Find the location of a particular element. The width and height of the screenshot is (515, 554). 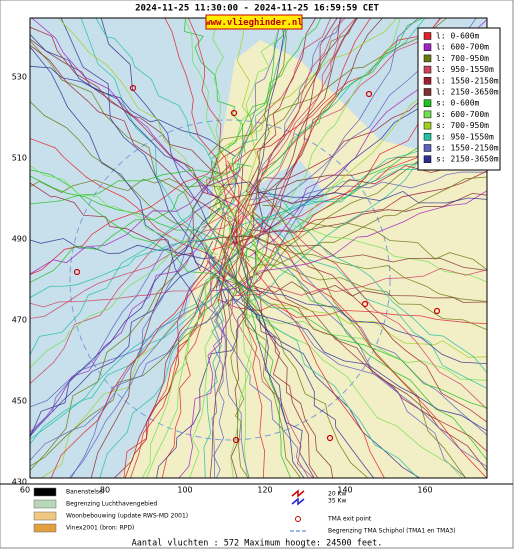

x-tick-label: 140 is located at coordinates (344, 490).